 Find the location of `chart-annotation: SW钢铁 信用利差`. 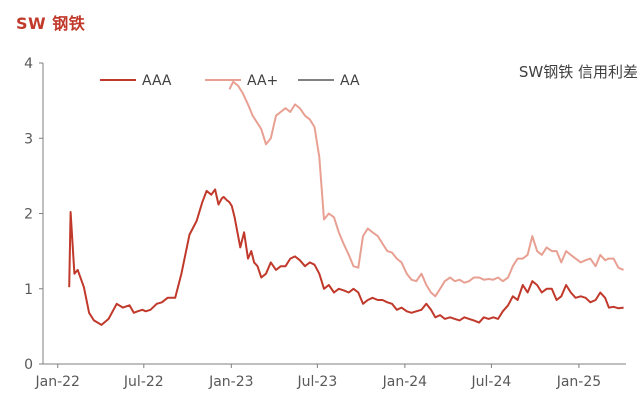

chart-annotation: SW钢铁 信用利差 is located at coordinates (578, 72).